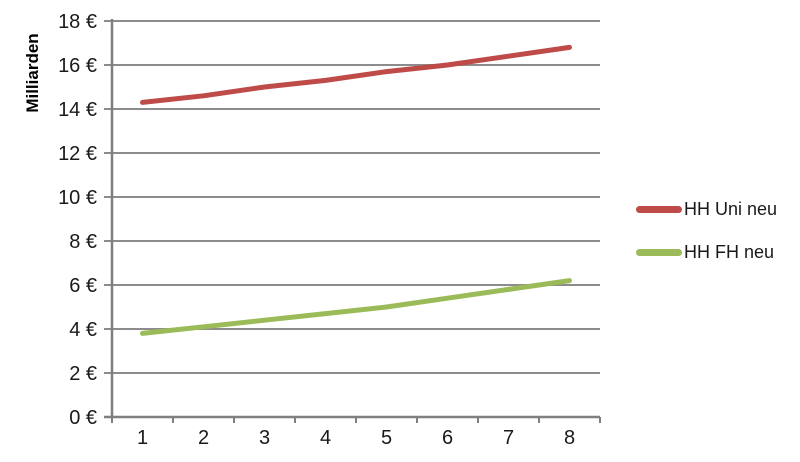 The image size is (800, 462). What do you see at coordinates (729, 252) in the screenshot?
I see `legend-label-fh: HH FH neu` at bounding box center [729, 252].